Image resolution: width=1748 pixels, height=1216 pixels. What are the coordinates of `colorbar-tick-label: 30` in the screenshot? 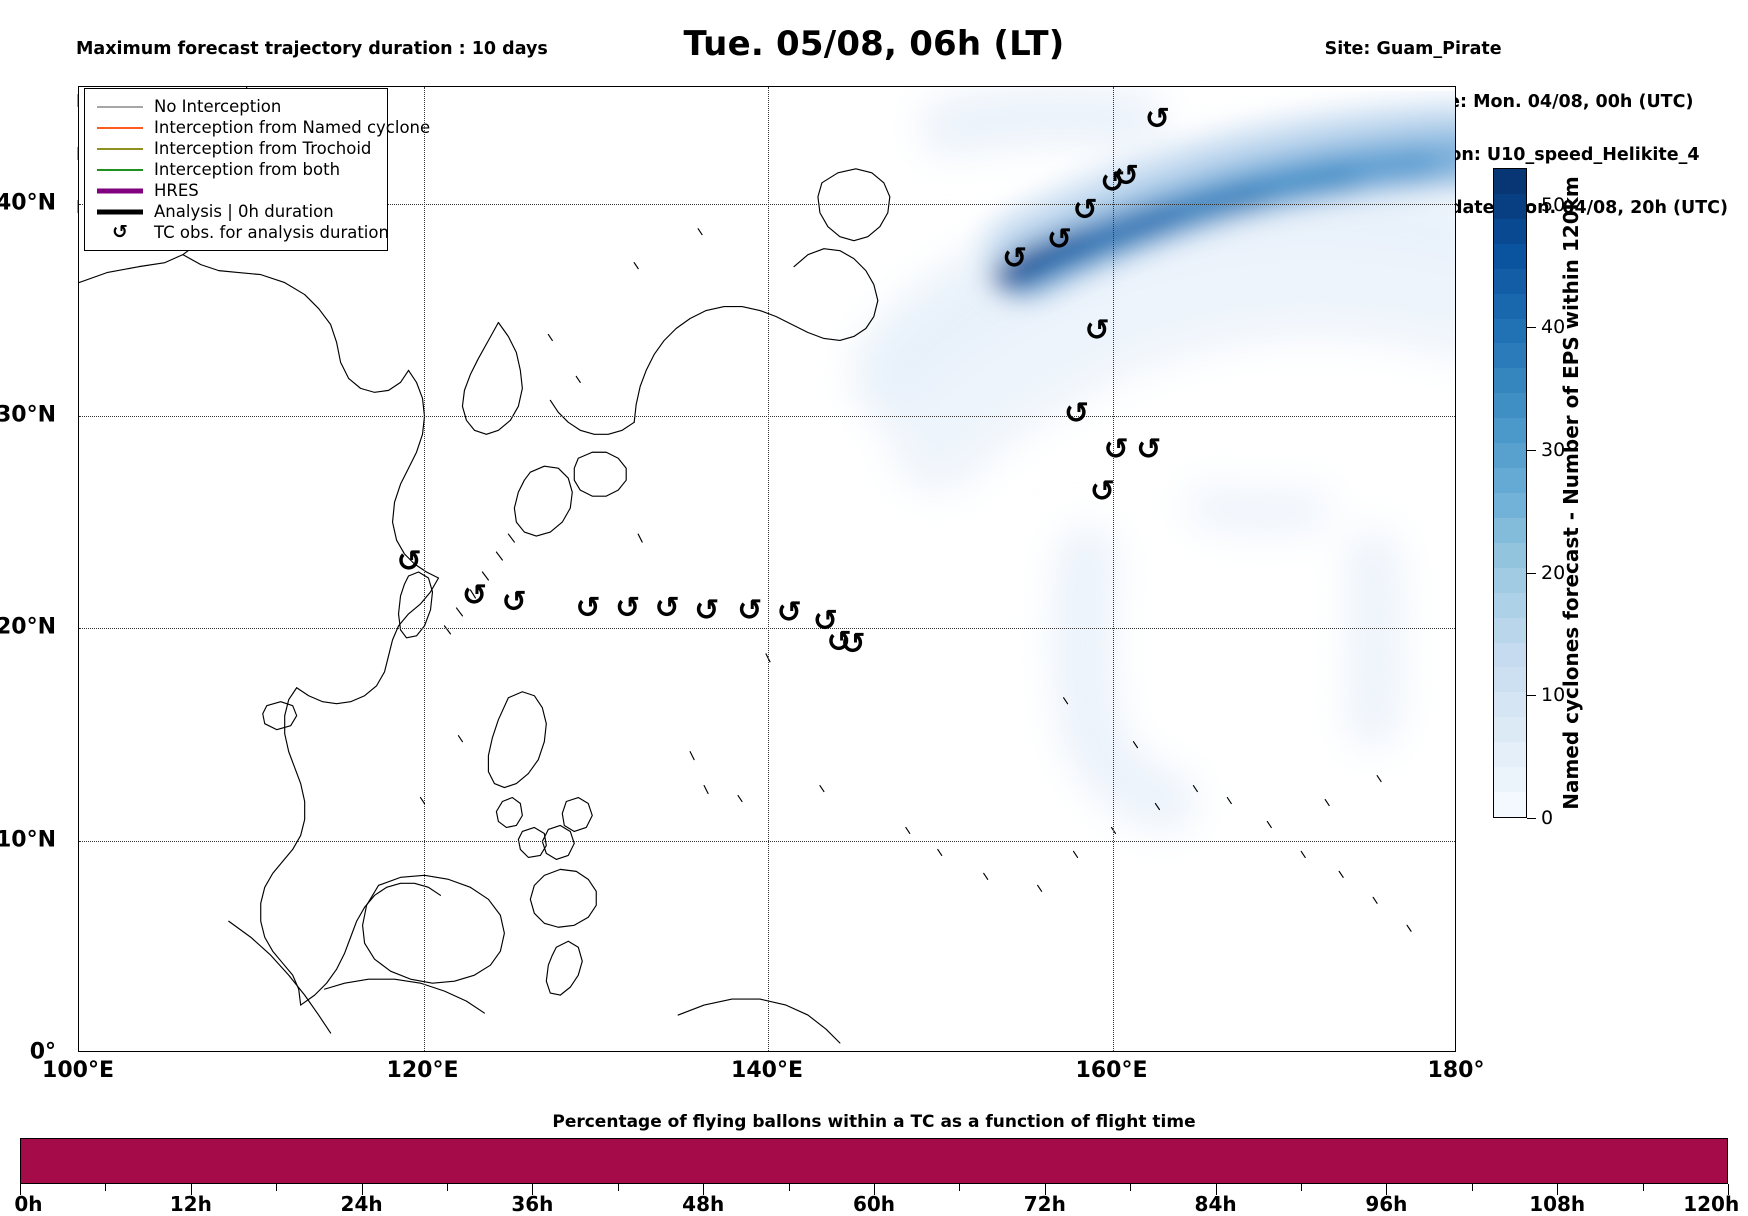 It's located at (1553, 450).